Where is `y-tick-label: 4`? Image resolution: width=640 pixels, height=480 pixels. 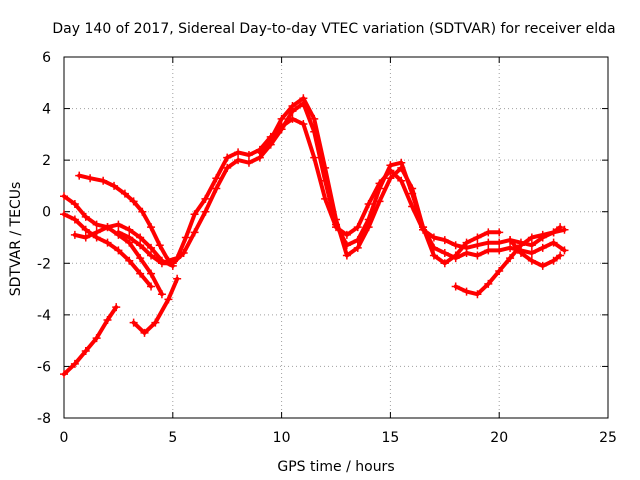 y-tick-label: 4 is located at coordinates (46, 110).